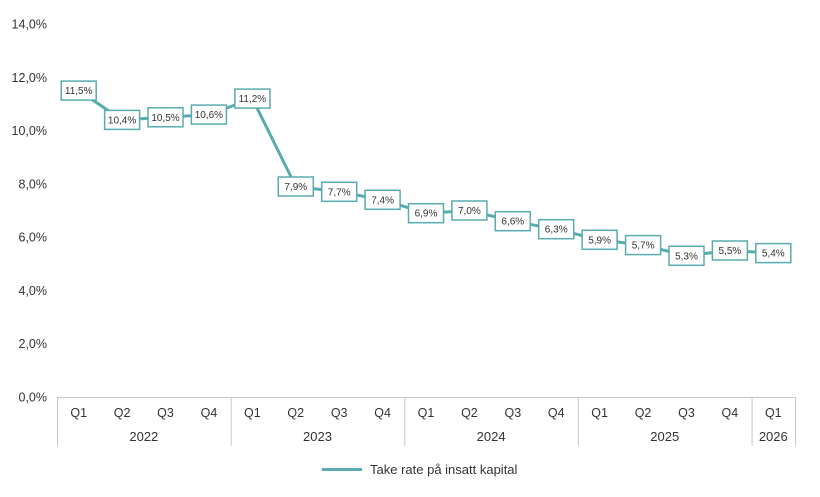  I want to click on data-label: 7,7%, so click(339, 192).